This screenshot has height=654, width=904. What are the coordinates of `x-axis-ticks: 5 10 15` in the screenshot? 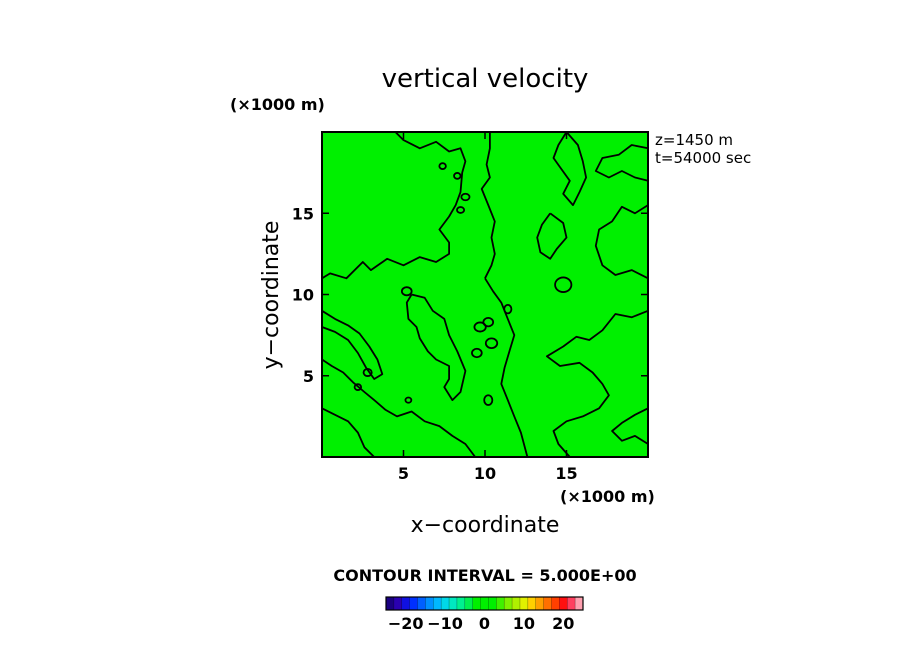 It's located at (488, 307).